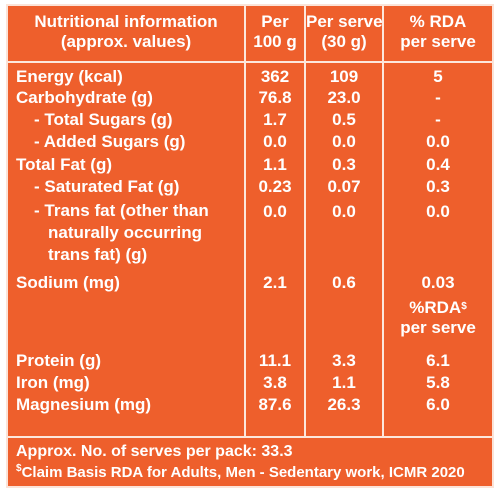 Image resolution: width=500 pixels, height=500 pixels. What do you see at coordinates (344, 211) in the screenshot?
I see `row-perserve-trans-fat: 0.0` at bounding box center [344, 211].